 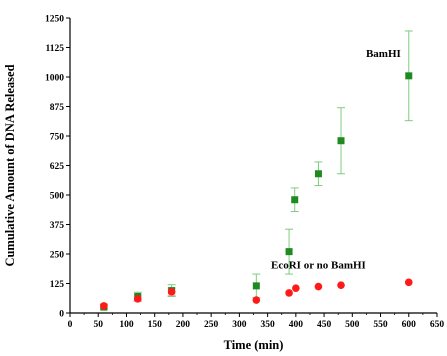 What do you see at coordinates (57, 226) in the screenshot?
I see `y-tick-label: 375` at bounding box center [57, 226].